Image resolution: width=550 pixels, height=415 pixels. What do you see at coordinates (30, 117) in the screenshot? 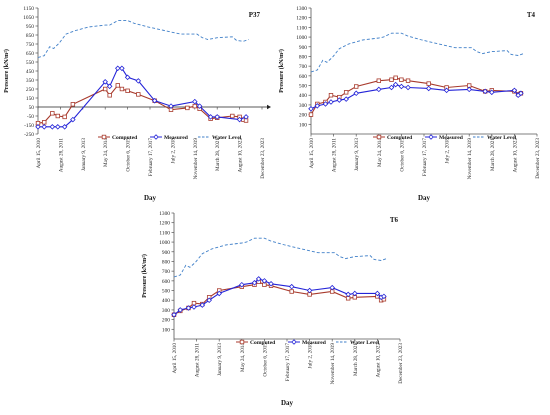
I see `y-tick-label: -50` at bounding box center [30, 117].